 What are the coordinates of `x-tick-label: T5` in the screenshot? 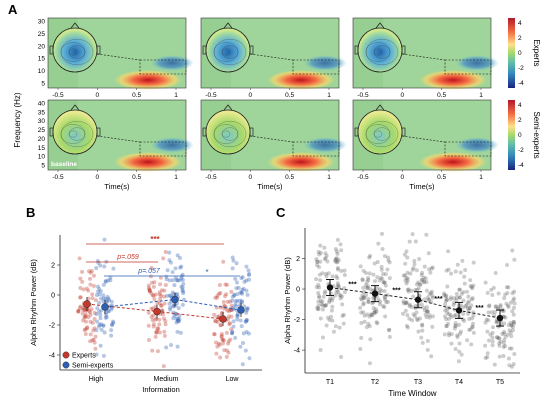 It's located at (500, 382).